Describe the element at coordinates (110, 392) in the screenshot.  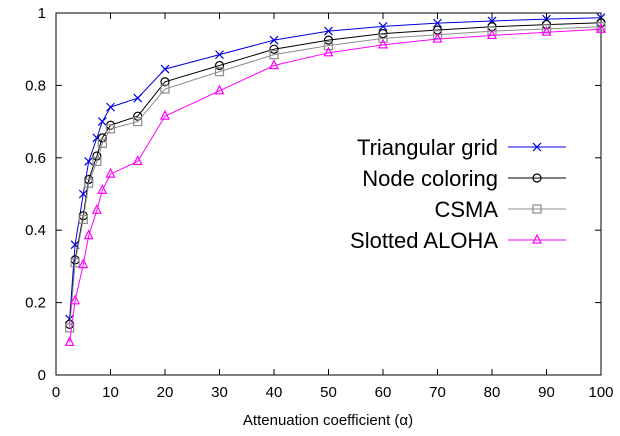
I see `x-tick-label: 10` at that location.